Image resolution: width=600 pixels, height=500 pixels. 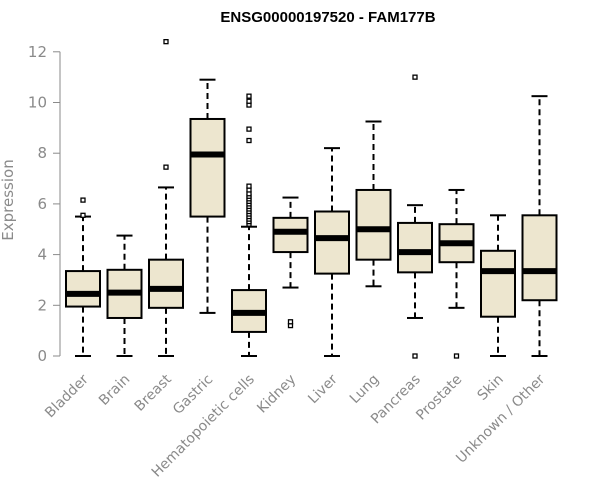 I want to click on box-skin, so click(x=498, y=285).